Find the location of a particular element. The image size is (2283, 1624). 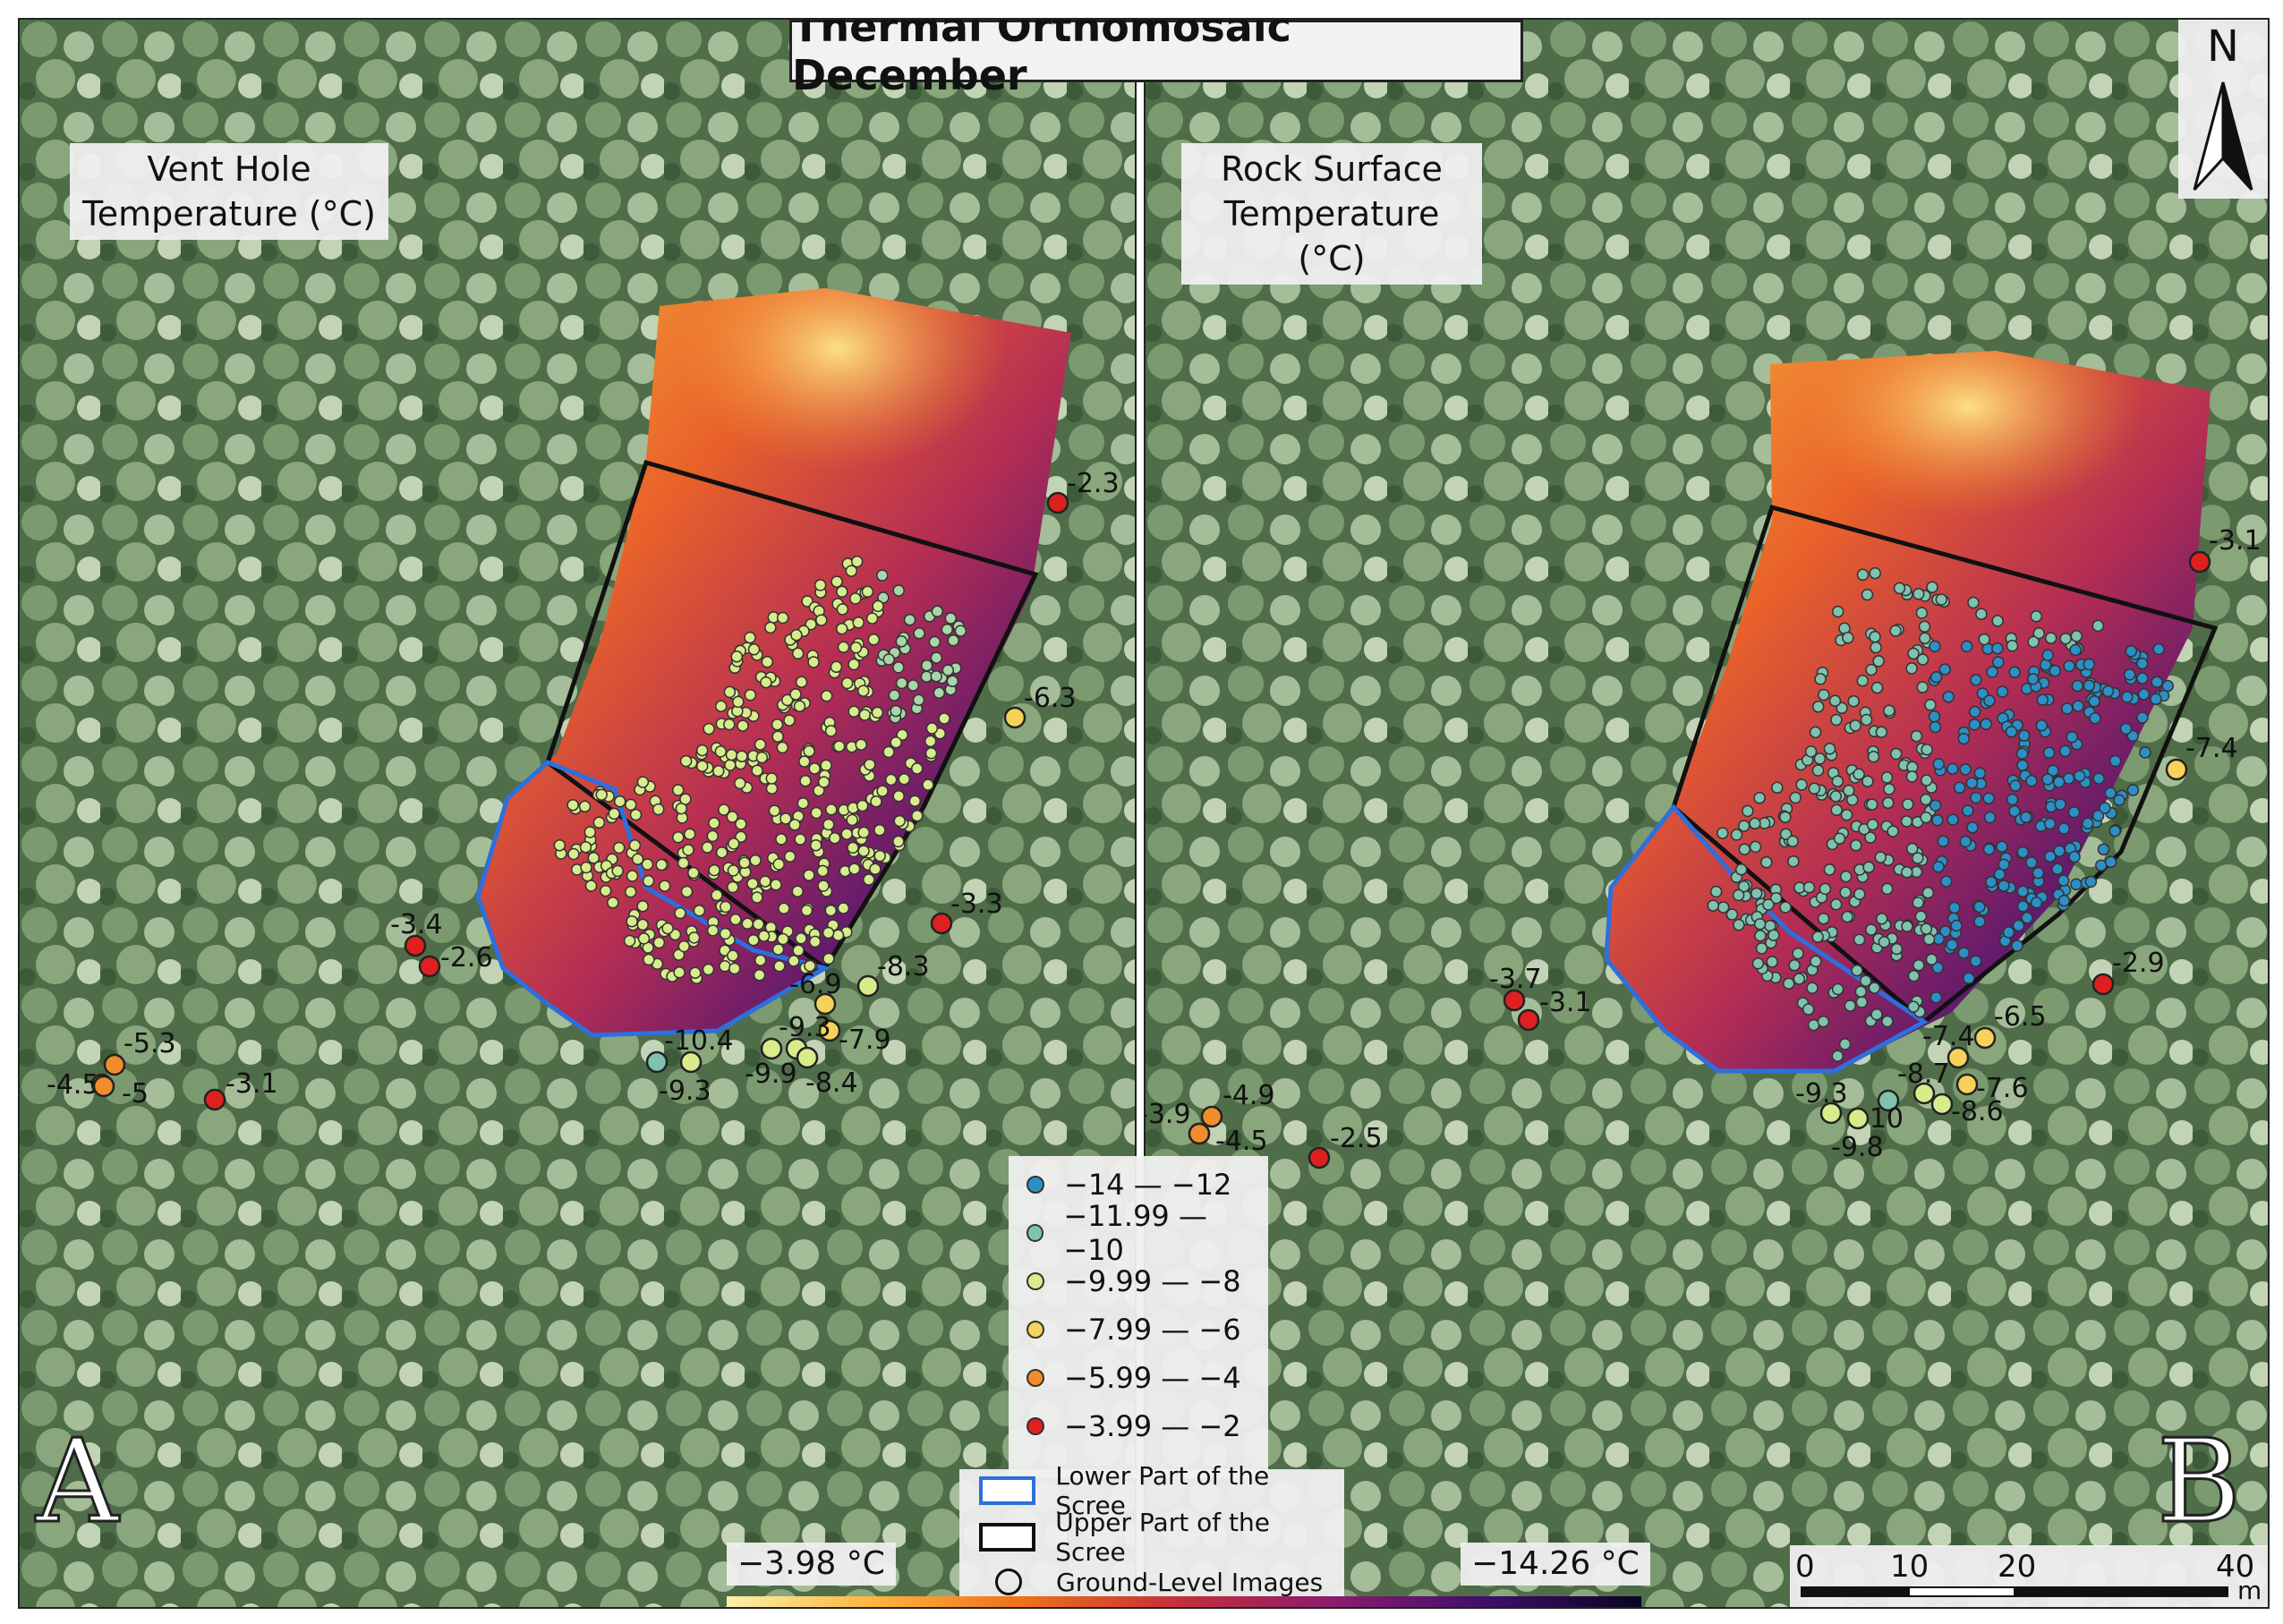

temperature-point-label: -2.9 is located at coordinates (2138, 963).